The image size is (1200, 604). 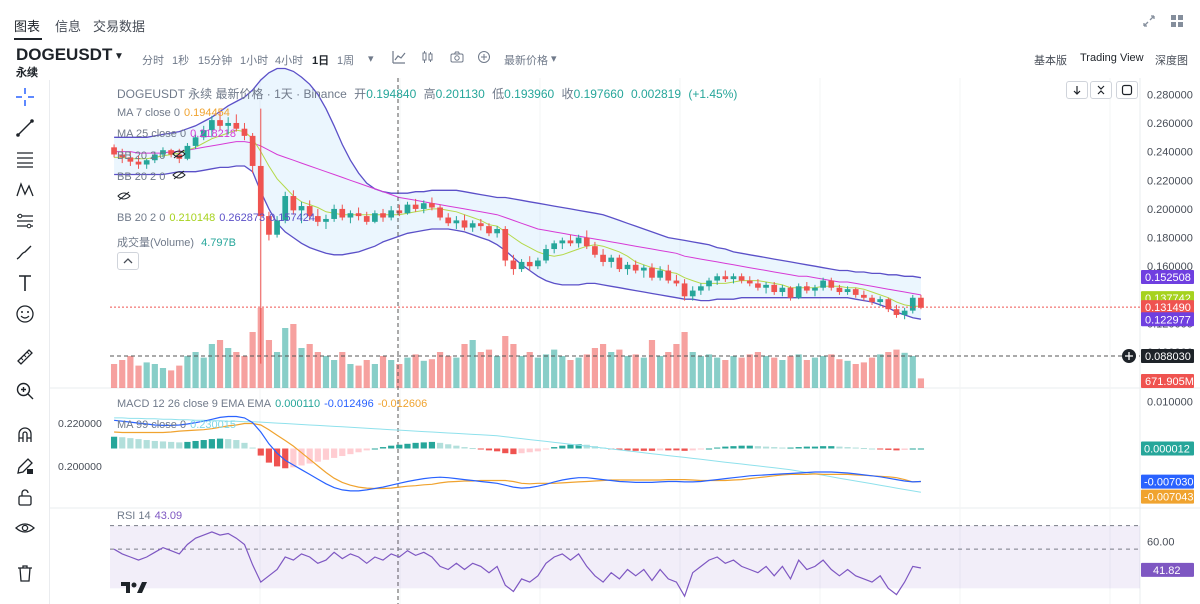 I want to click on legend-bb-1: BB 20 2 0, so click(x=153, y=155).